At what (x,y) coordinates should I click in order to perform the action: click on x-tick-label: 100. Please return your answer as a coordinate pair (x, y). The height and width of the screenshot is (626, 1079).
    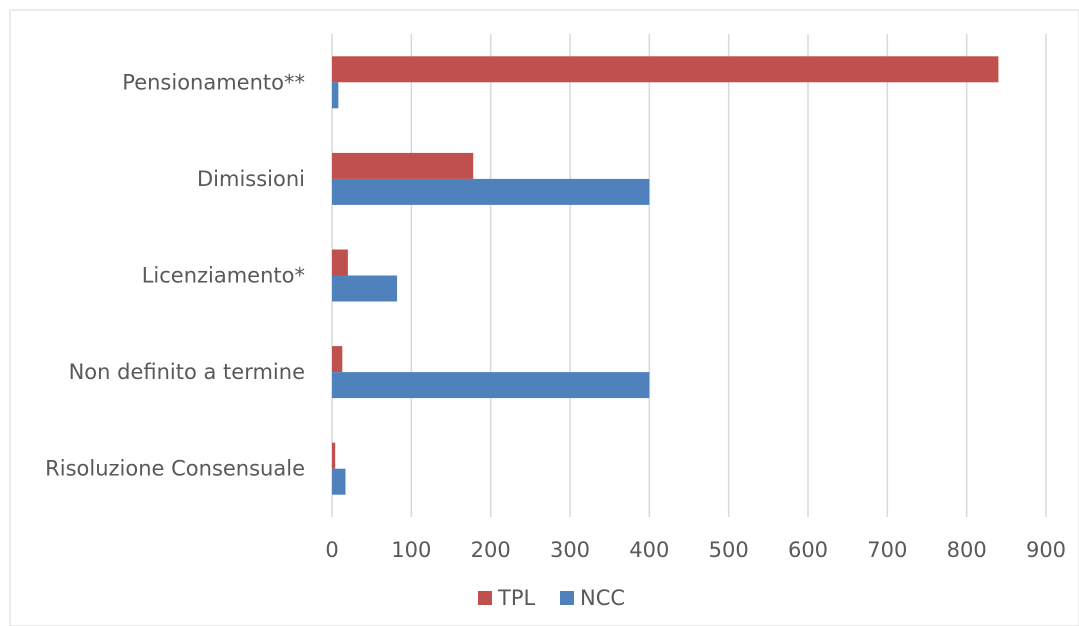
    Looking at the image, I should click on (411, 550).